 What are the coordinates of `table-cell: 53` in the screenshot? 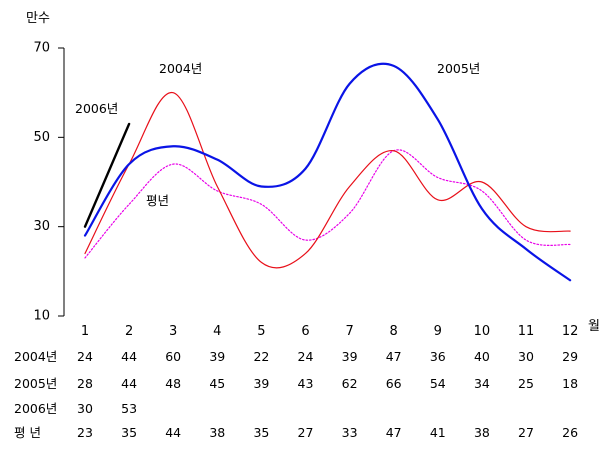 It's located at (129, 408).